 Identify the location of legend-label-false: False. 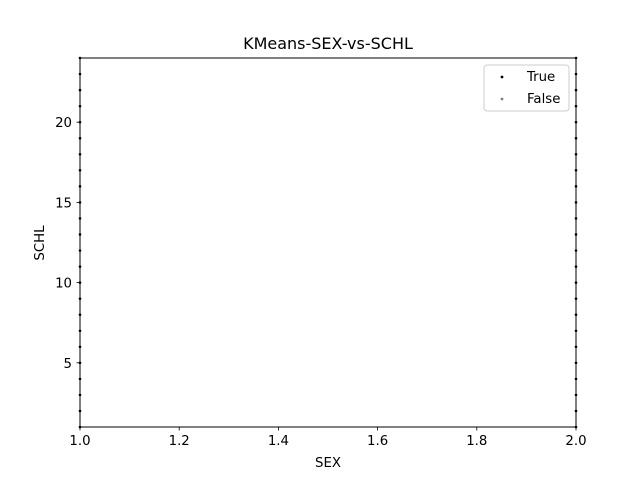
(543, 99).